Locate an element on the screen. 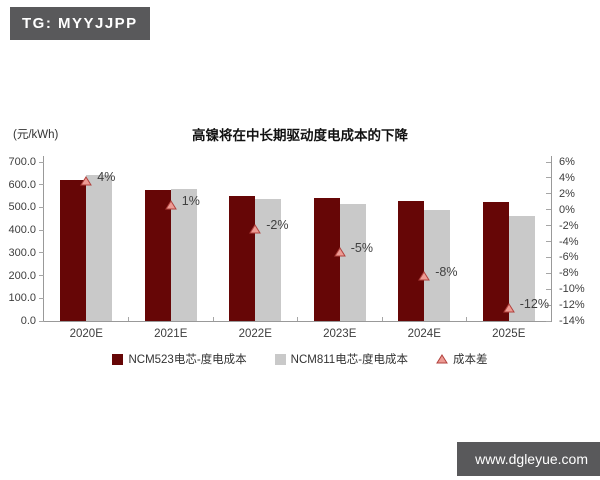 The width and height of the screenshot is (600, 480). ncm811-swatch is located at coordinates (280, 359).